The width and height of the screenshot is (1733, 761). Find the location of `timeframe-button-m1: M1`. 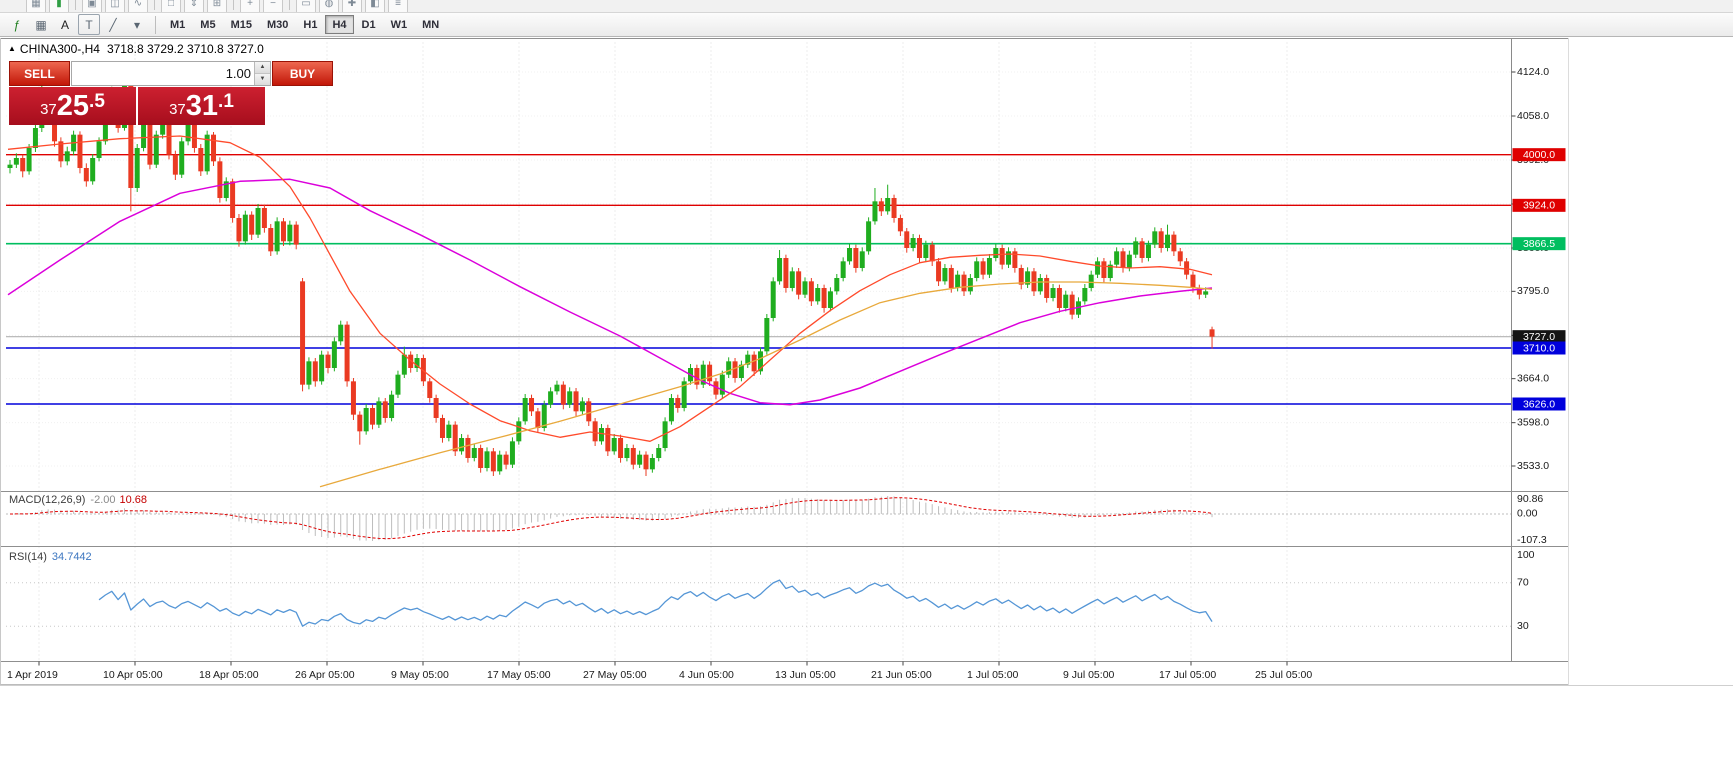

timeframe-button-m1: M1 is located at coordinates (177, 24).